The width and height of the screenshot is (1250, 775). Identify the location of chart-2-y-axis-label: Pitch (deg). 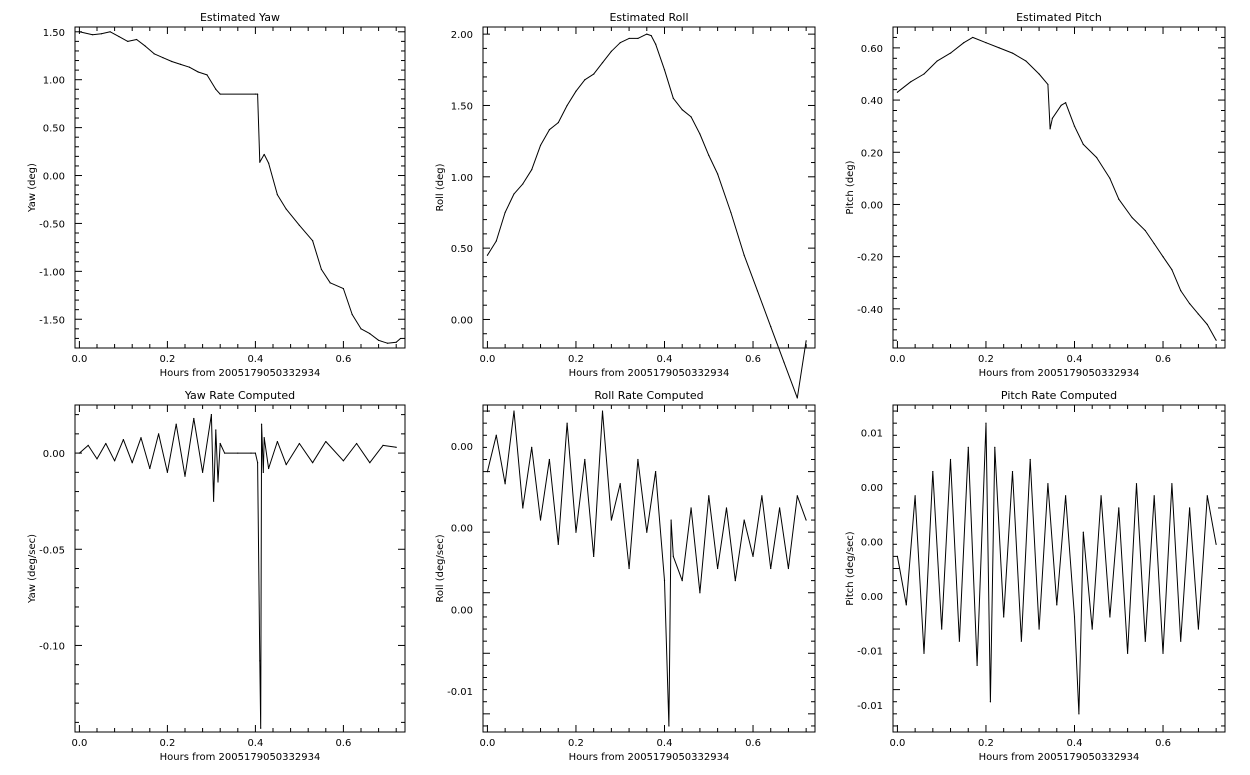
(850, 187).